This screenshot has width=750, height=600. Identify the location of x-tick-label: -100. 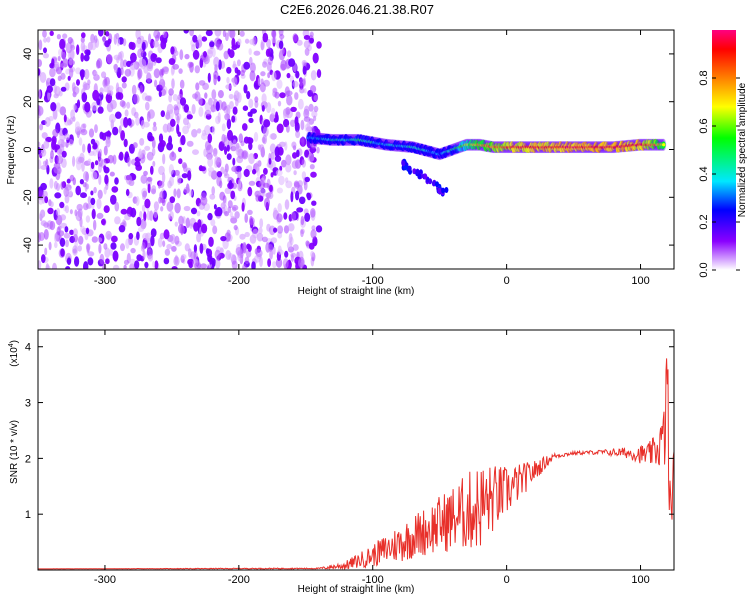
(373, 281).